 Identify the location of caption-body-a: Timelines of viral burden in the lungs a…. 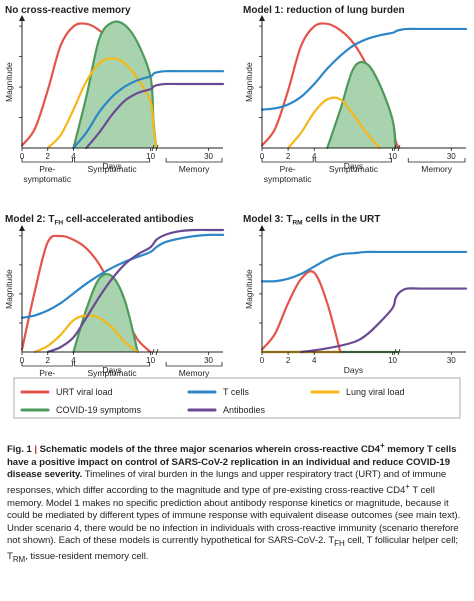
(227, 483).